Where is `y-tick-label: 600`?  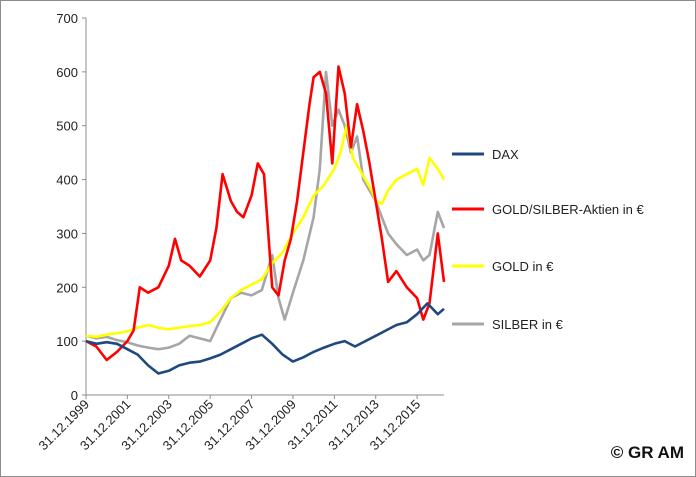
y-tick-label: 600 is located at coordinates (67, 72).